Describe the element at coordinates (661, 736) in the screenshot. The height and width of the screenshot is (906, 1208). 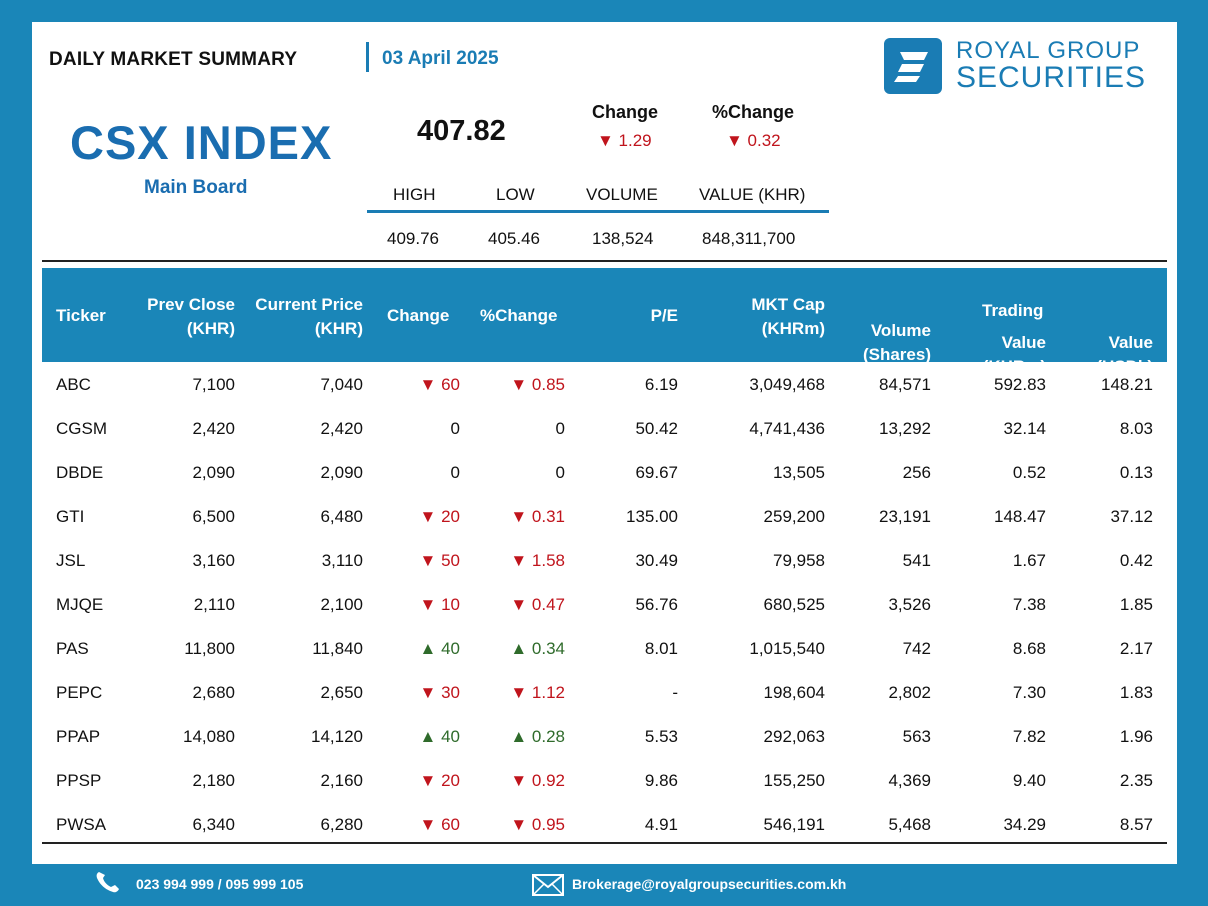
I see `cell-pe: 5.53` at that location.